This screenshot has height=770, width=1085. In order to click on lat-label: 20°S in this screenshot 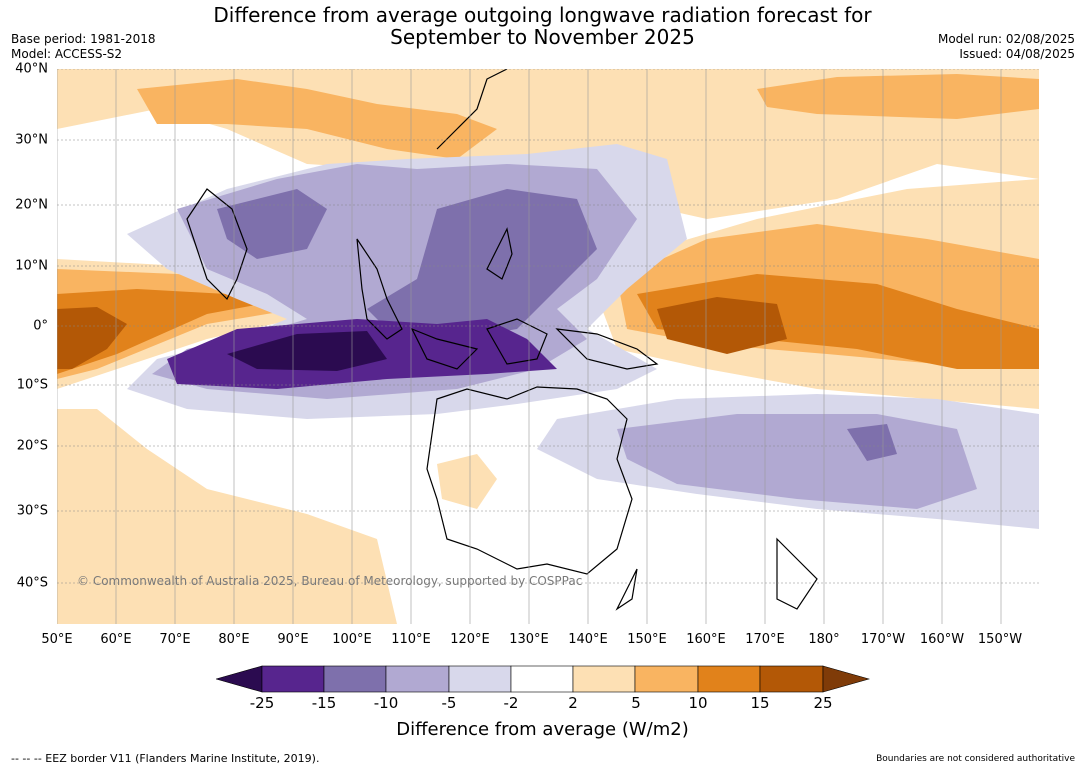, I will do `click(32, 446)`.